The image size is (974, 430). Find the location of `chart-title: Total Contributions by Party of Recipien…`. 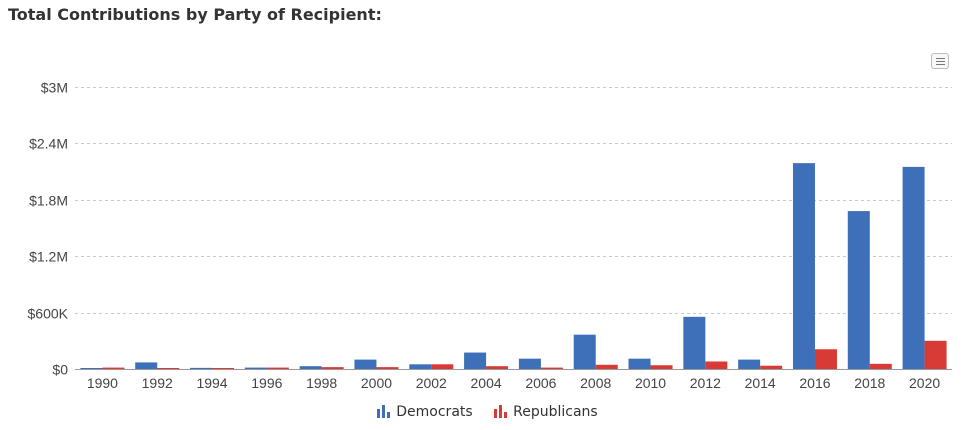

chart-title: Total Contributions by Party of Recipien… is located at coordinates (195, 14).